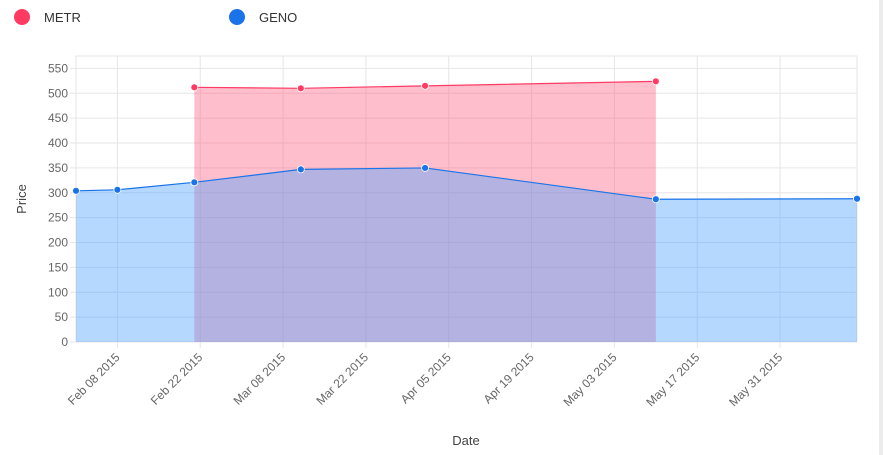 The image size is (883, 455). What do you see at coordinates (58, 267) in the screenshot?
I see `y-tick-label: 150` at bounding box center [58, 267].